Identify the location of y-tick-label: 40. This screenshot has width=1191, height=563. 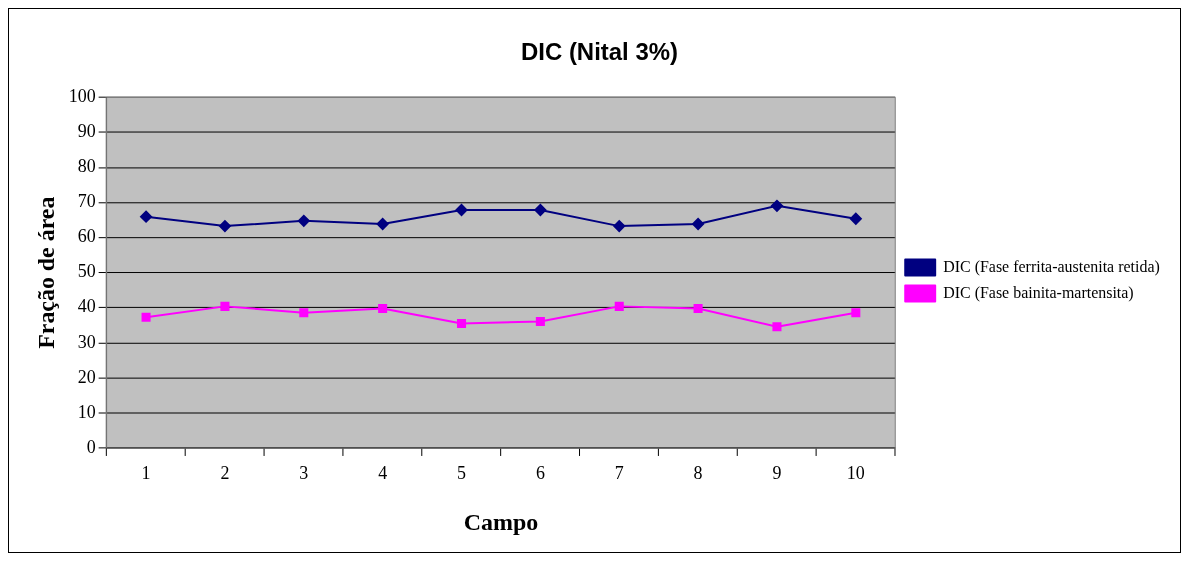
(86, 306).